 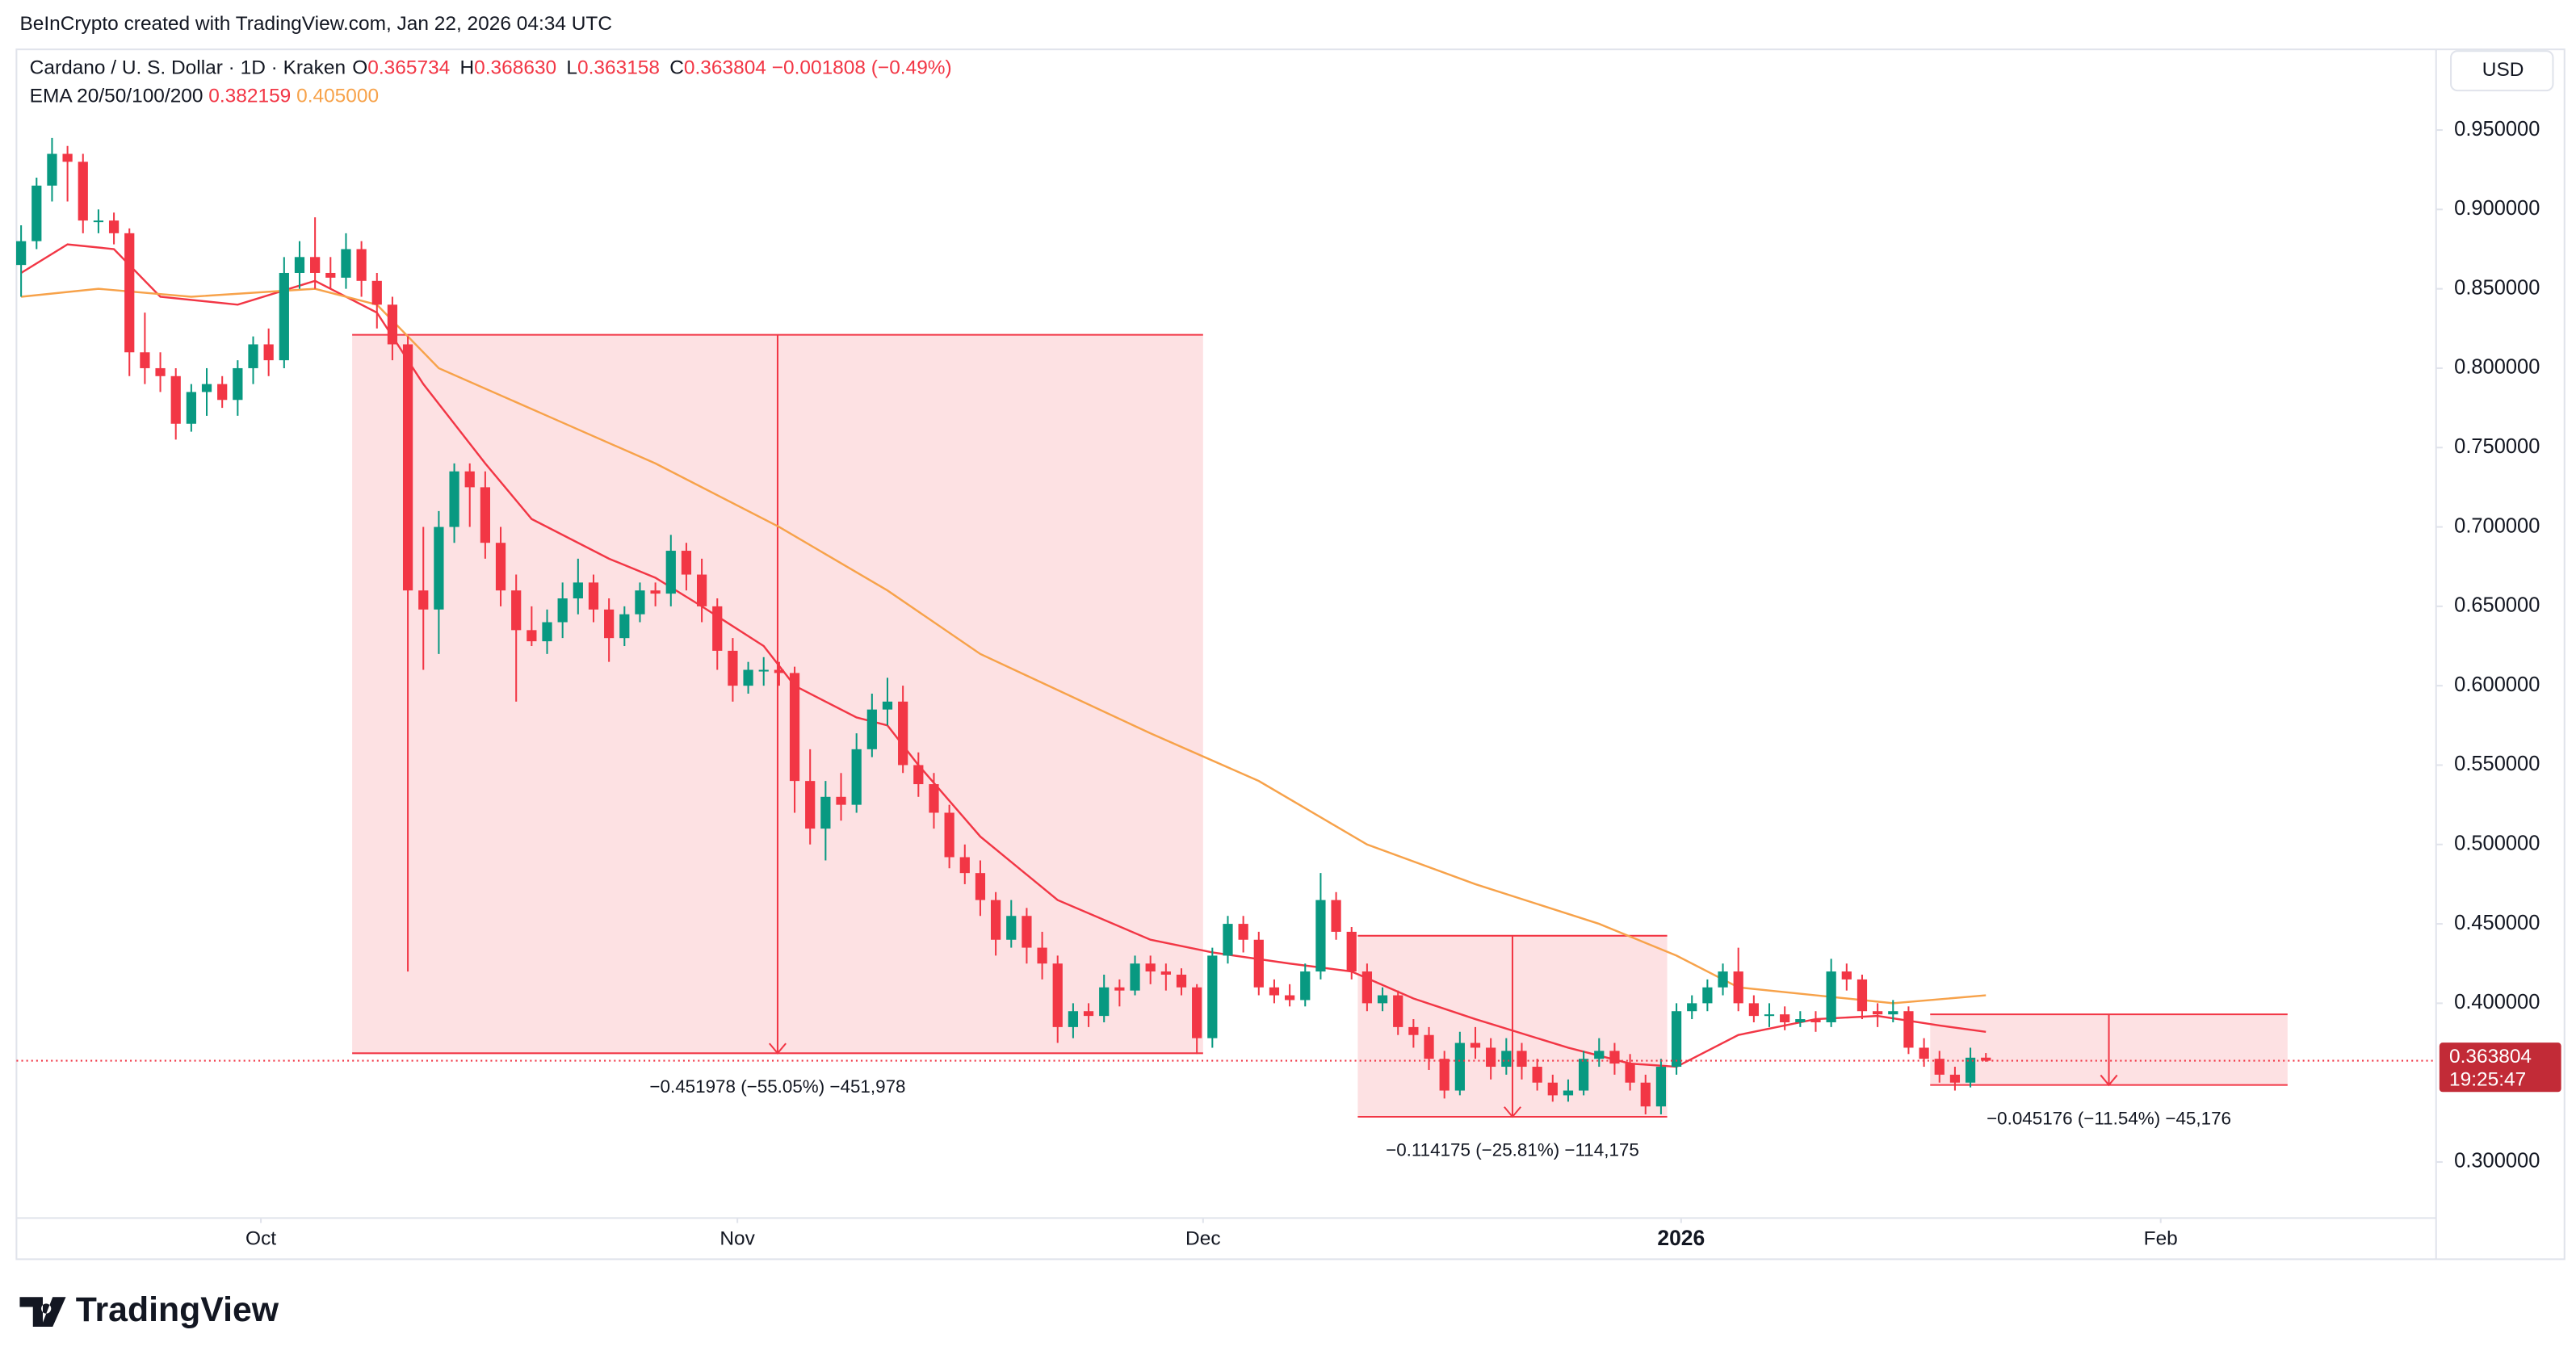 What do you see at coordinates (2161, 1238) in the screenshot?
I see `x-tick-label: Feb` at bounding box center [2161, 1238].